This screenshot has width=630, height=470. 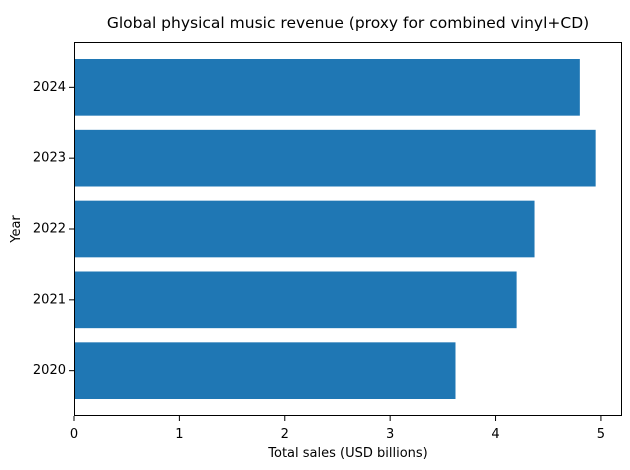 What do you see at coordinates (16, 229) in the screenshot?
I see `y-axis-label: Year` at bounding box center [16, 229].